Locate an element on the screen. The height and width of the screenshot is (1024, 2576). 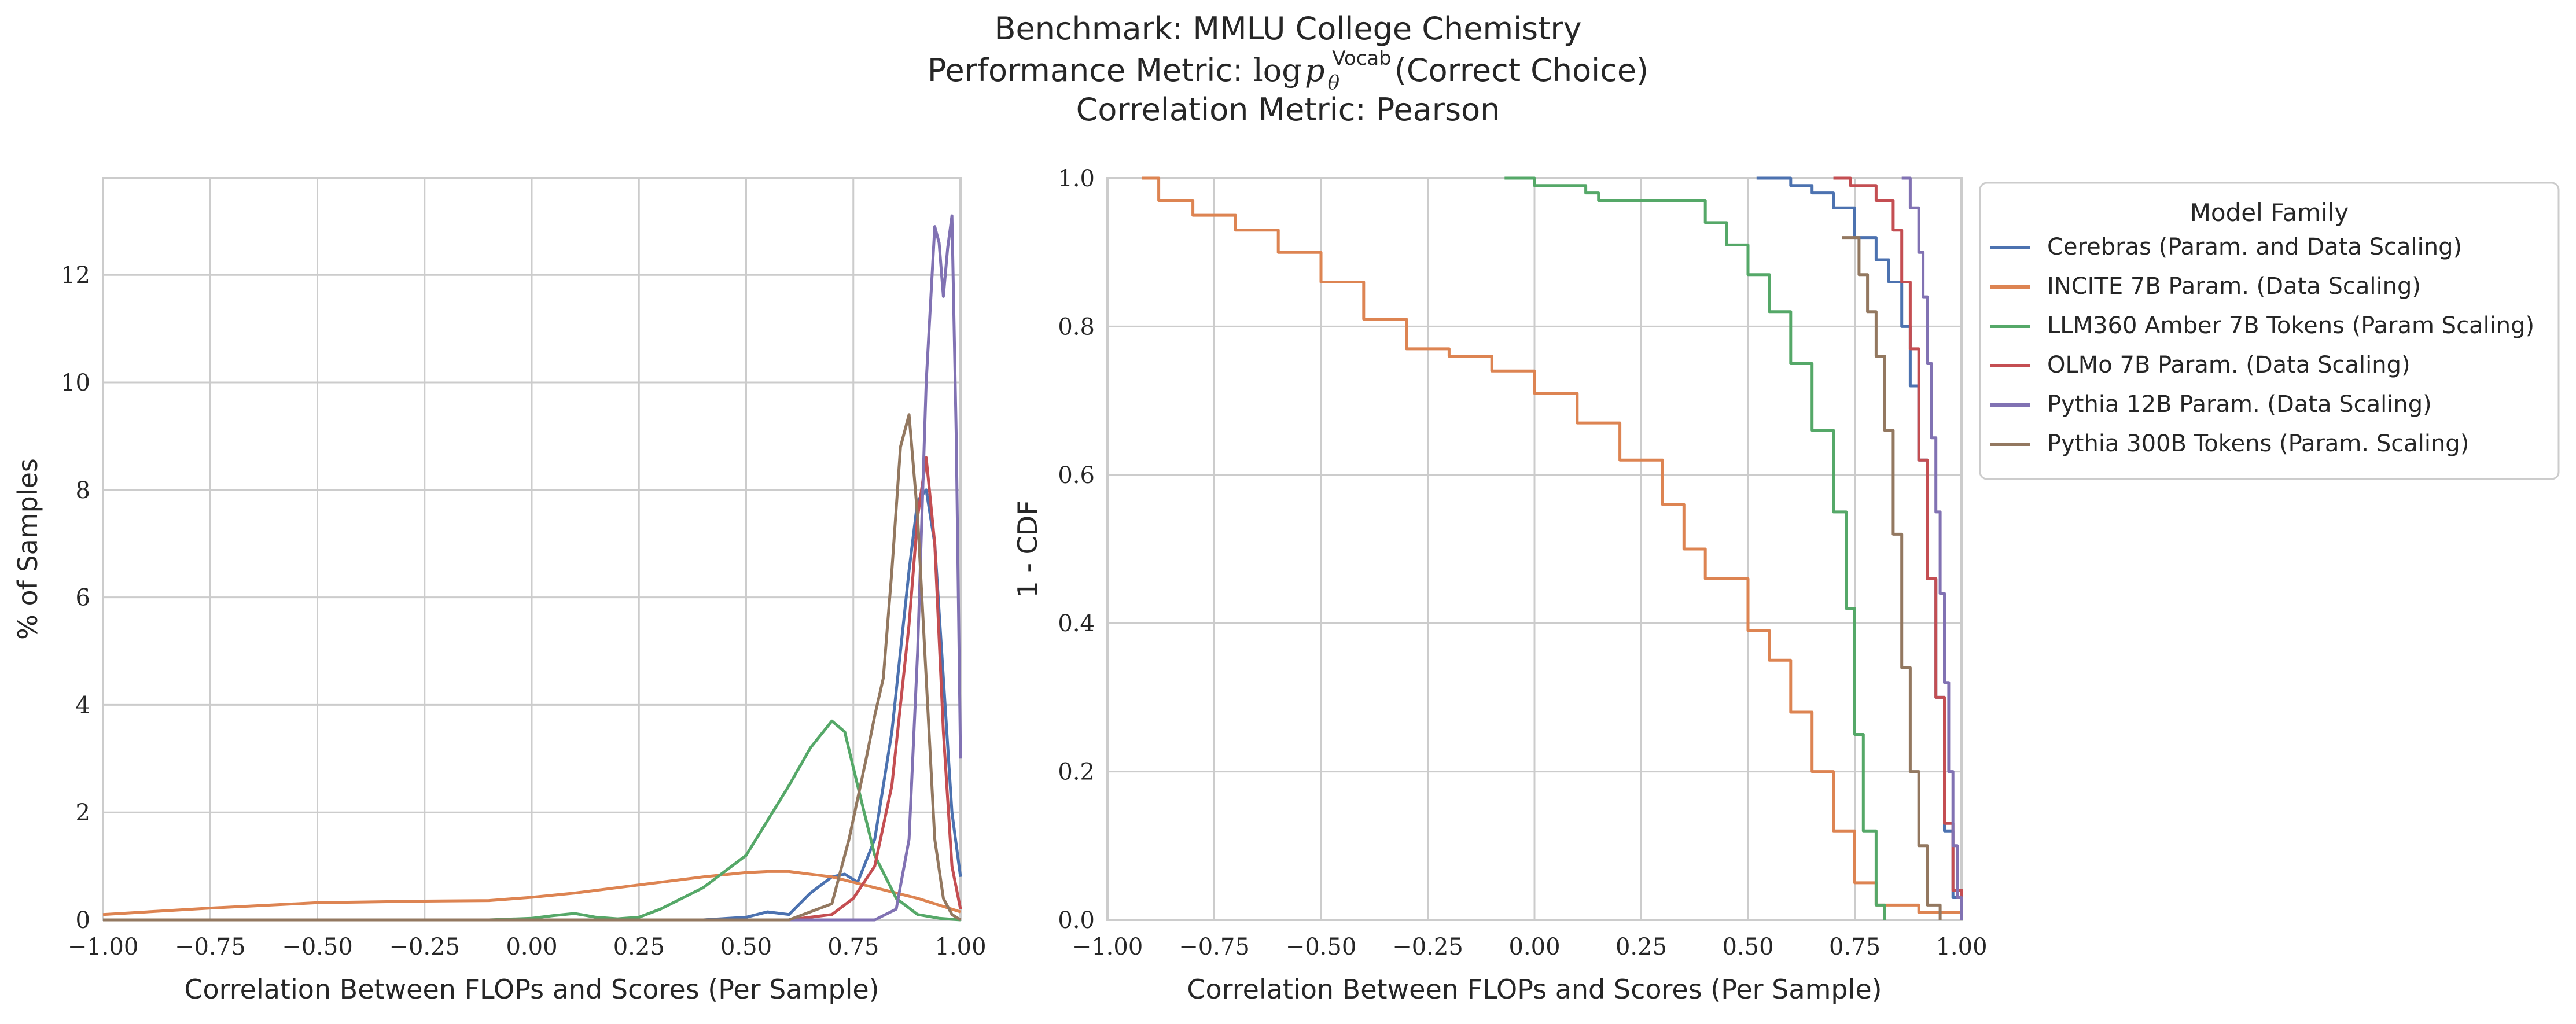
cdf-x-tick-label: 0.50 is located at coordinates (1747, 947).